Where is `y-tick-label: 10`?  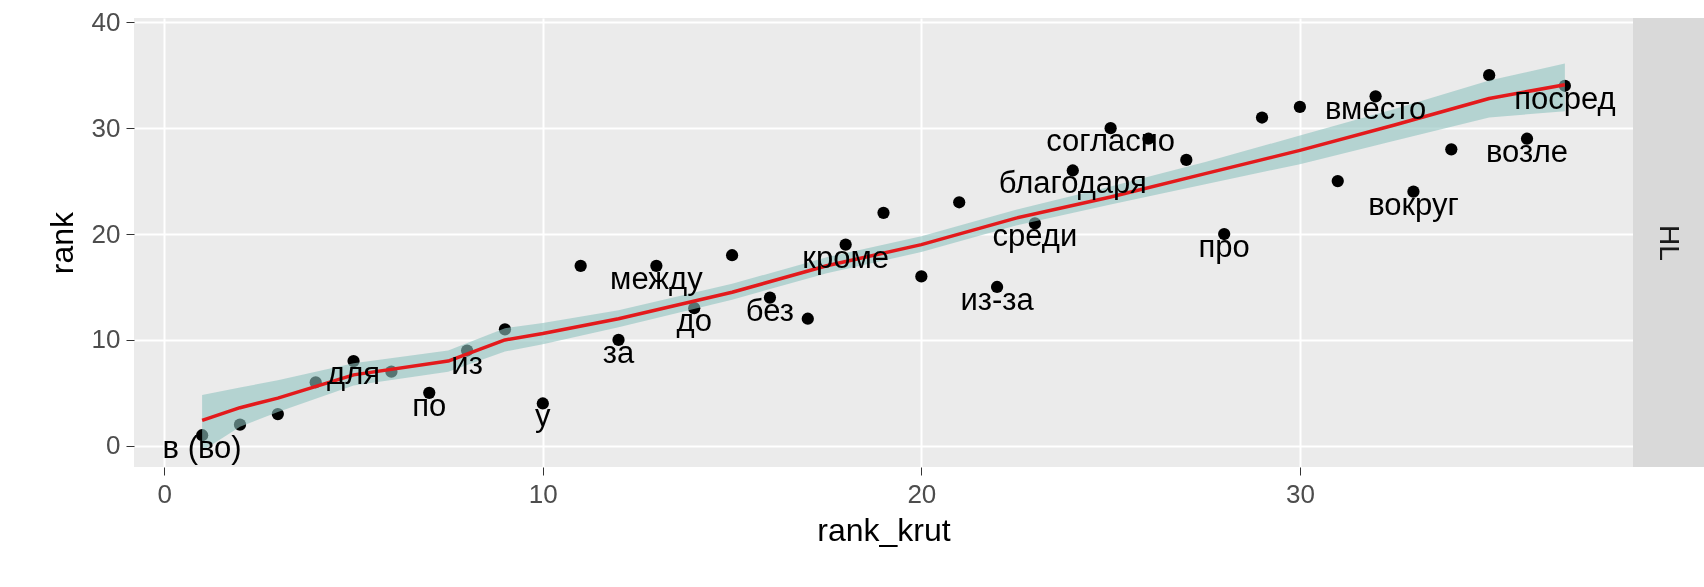
y-tick-label: 10 is located at coordinates (106, 339).